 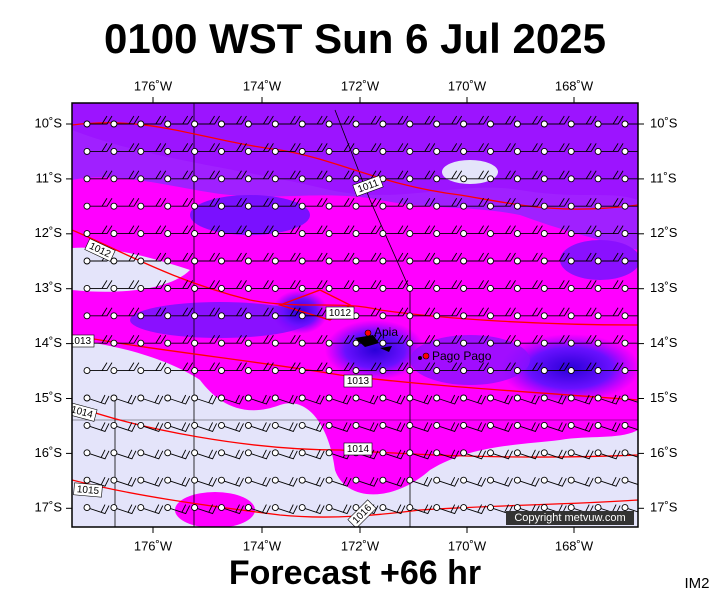 What do you see at coordinates (375, 350) in the screenshot?
I see `blob` at bounding box center [375, 350].